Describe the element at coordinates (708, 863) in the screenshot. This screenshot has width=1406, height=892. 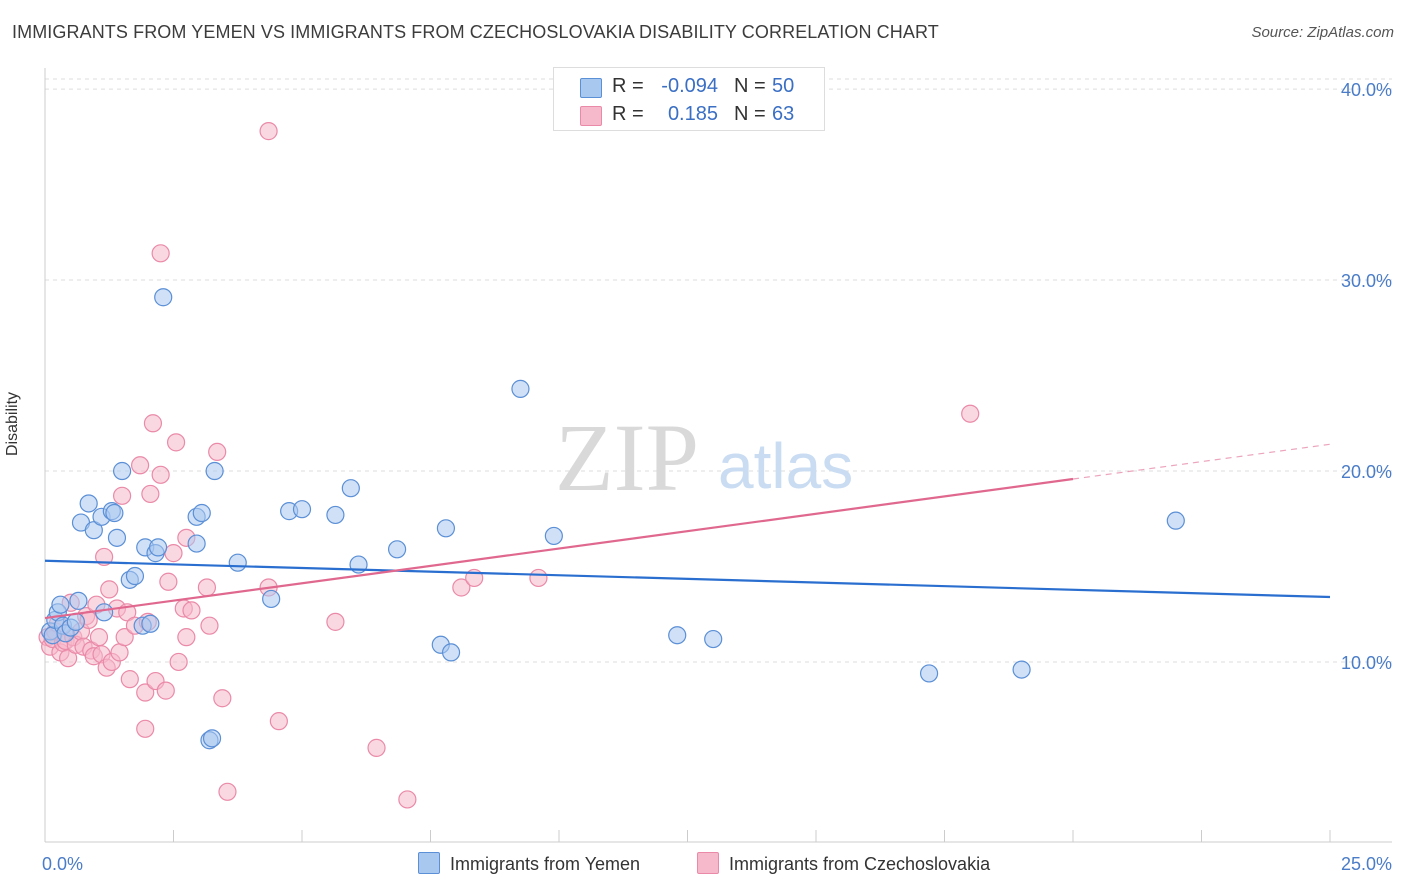
I see `bottom-legend-swatch-czech` at that location.